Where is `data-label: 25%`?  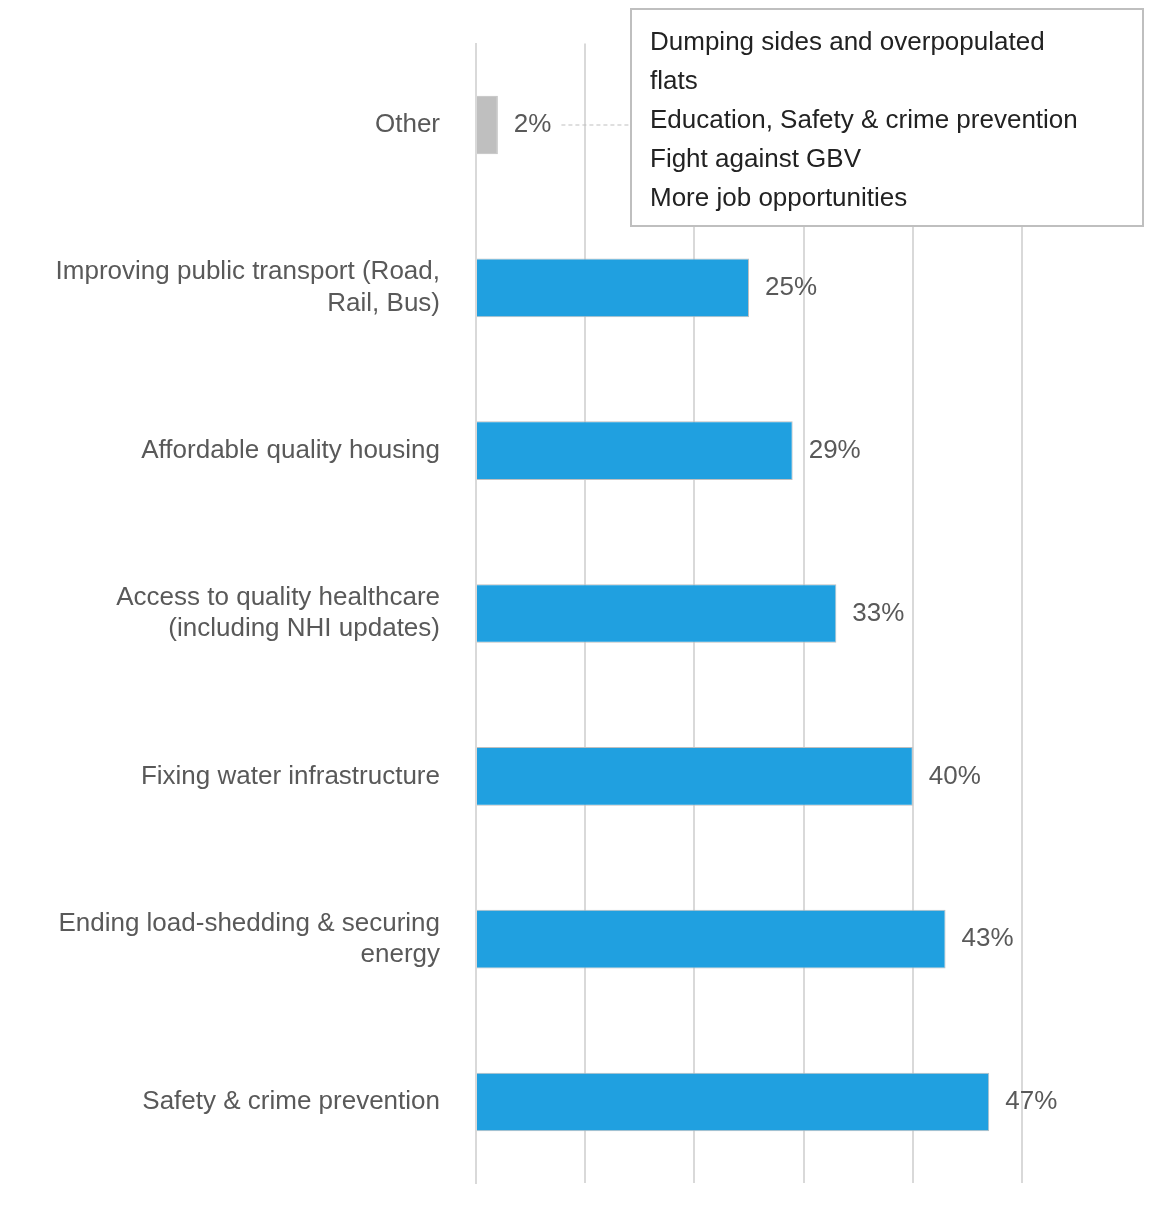
data-label: 25% is located at coordinates (791, 286).